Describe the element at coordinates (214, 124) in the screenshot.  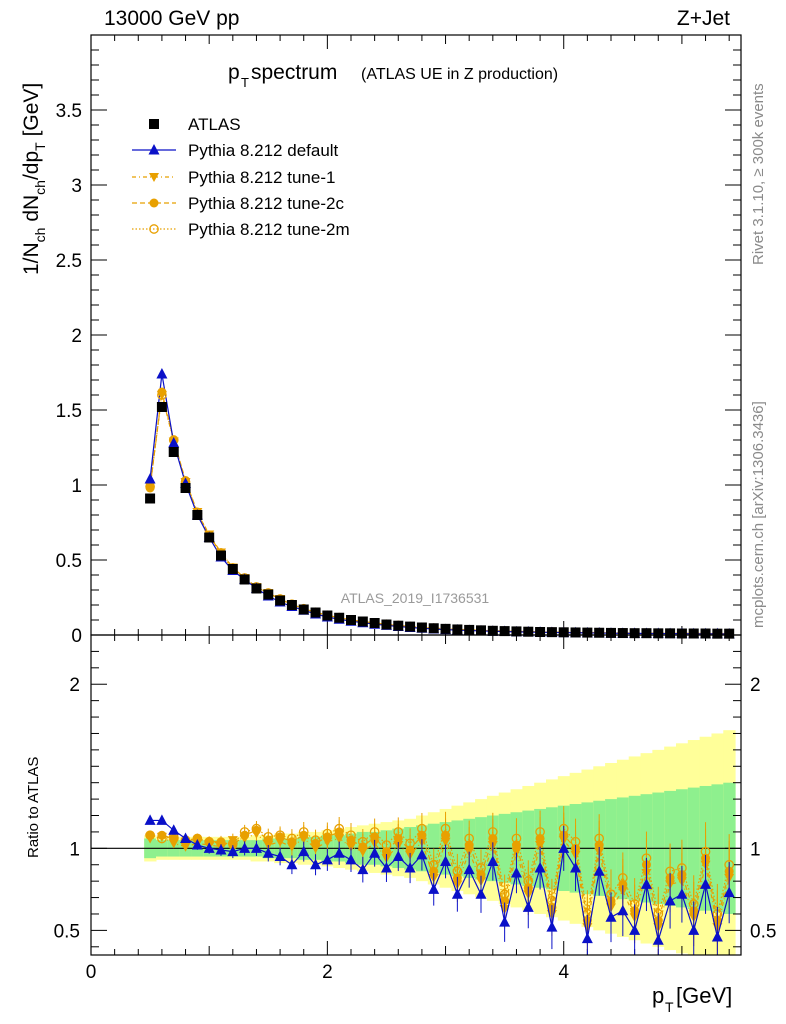
I see `legend-label: ATLAS` at that location.